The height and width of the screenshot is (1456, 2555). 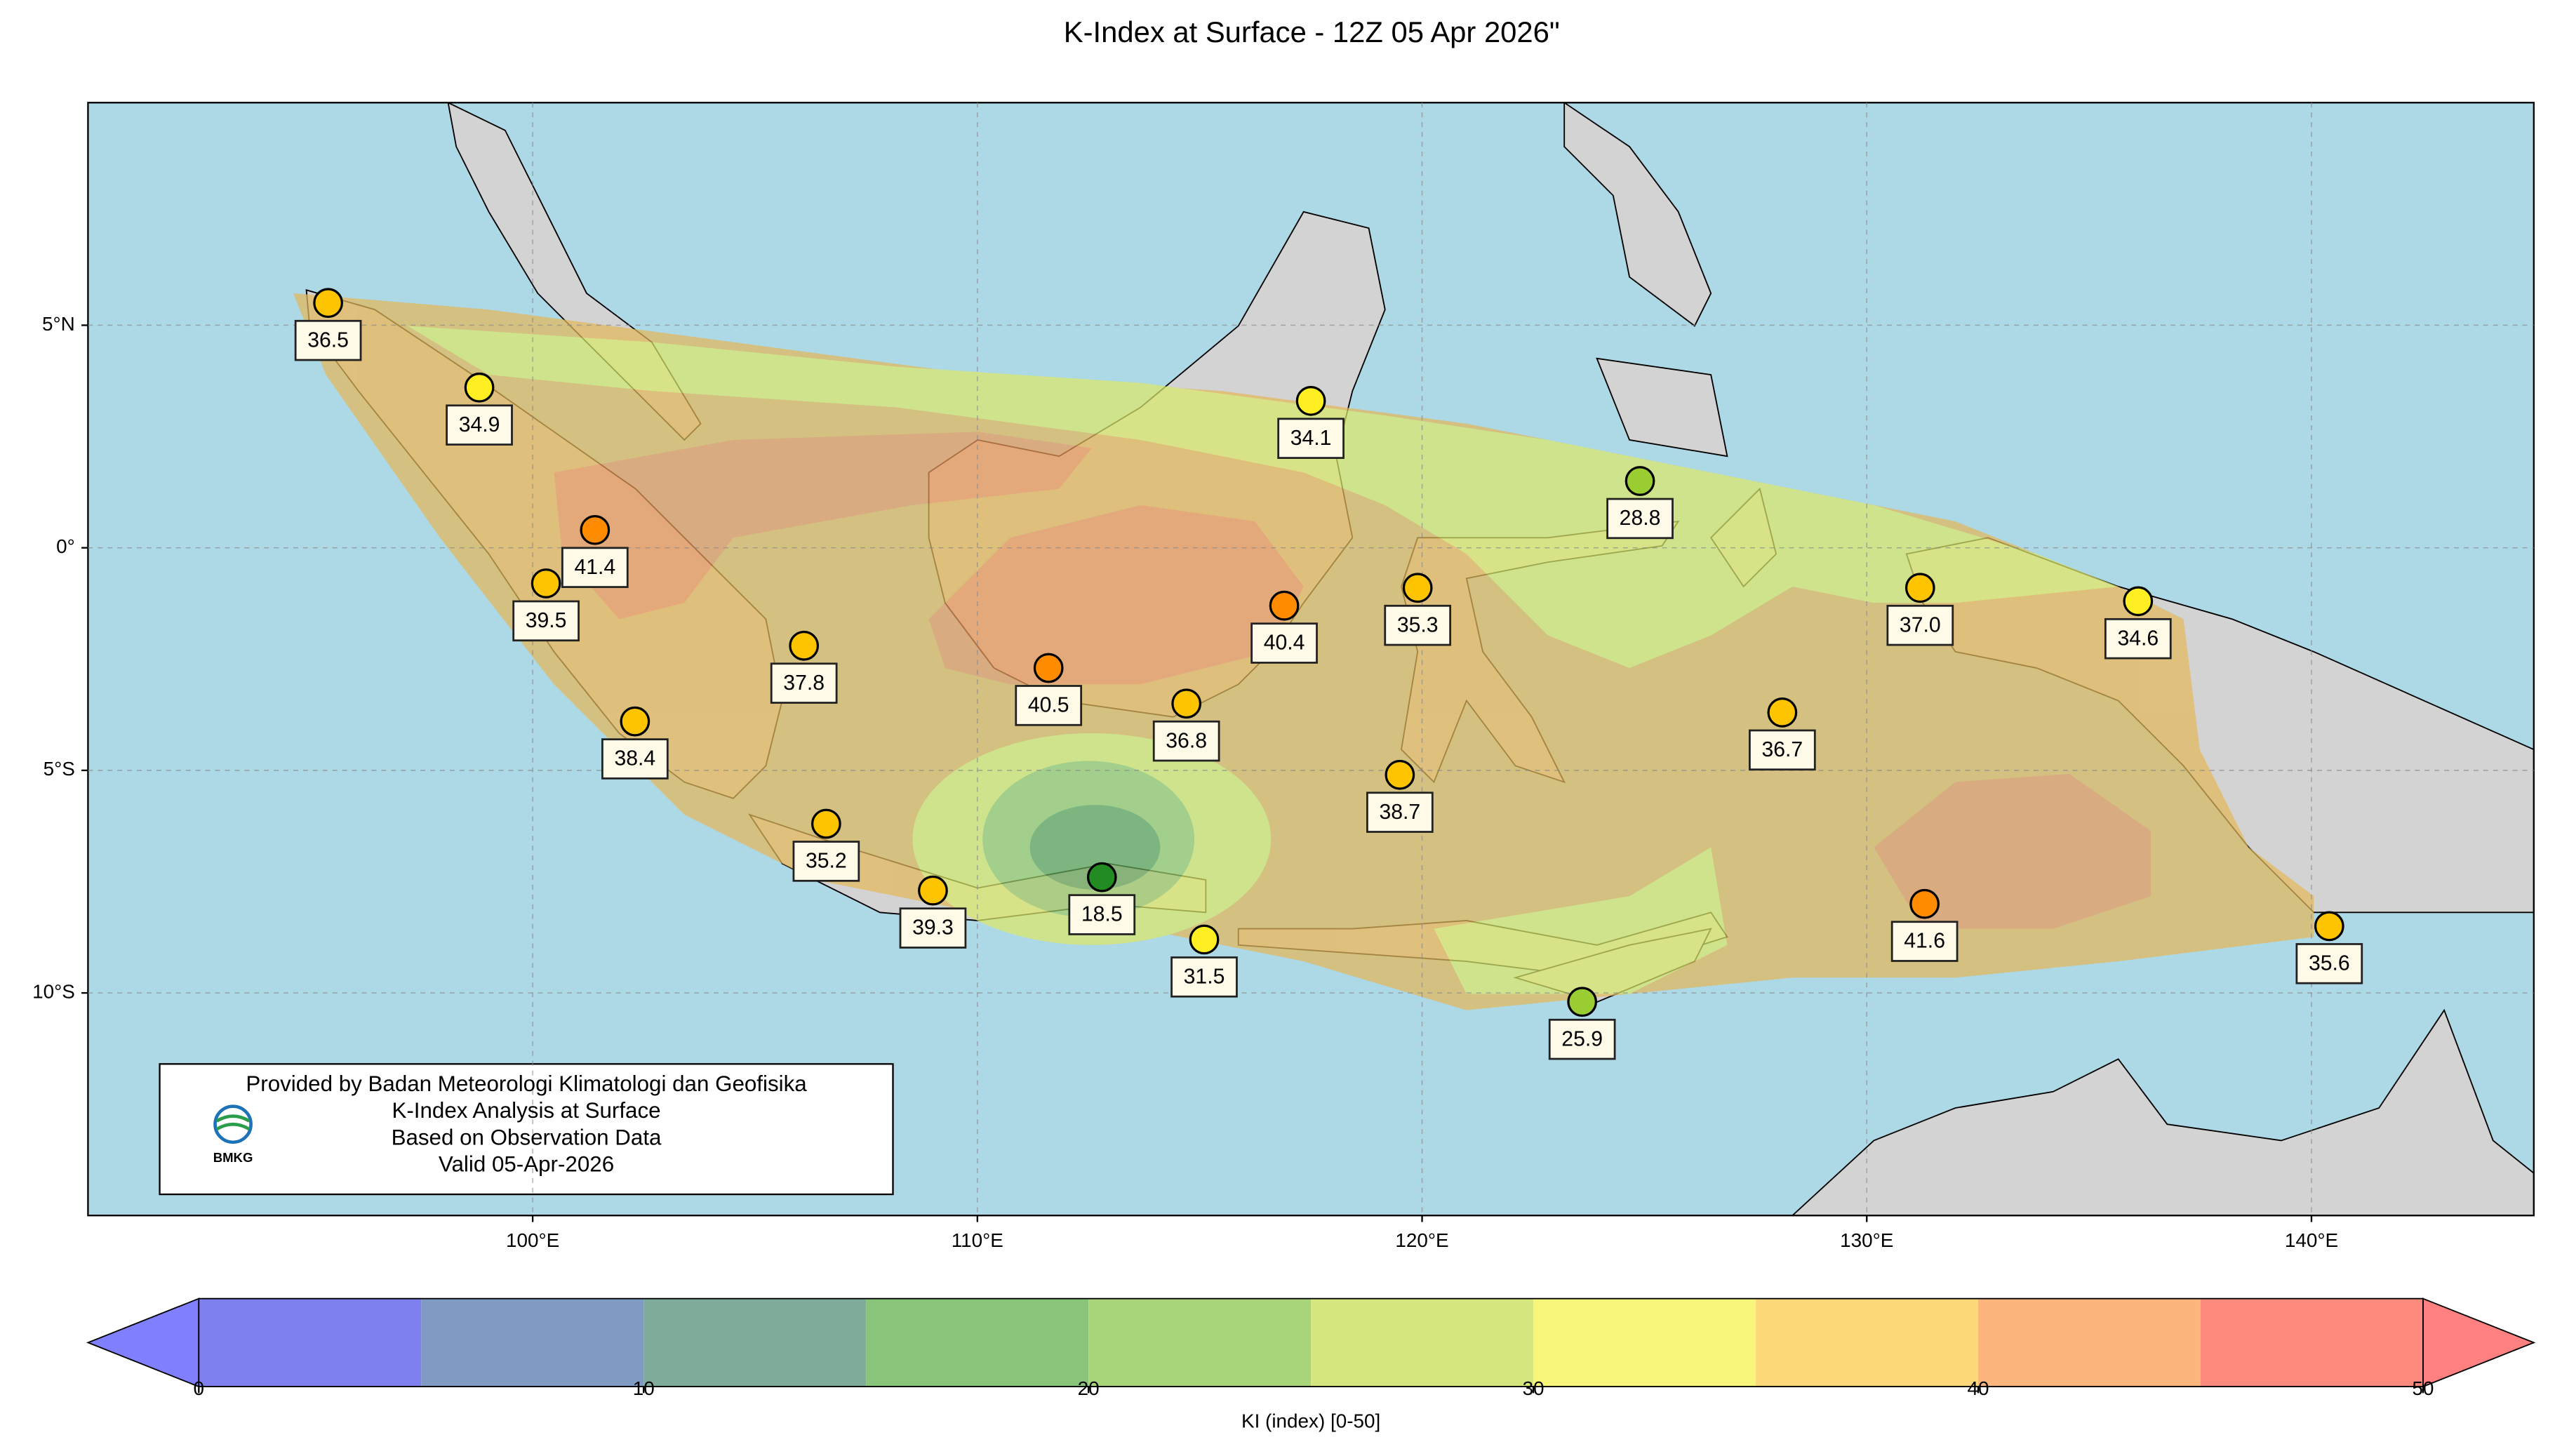 I want to click on station-label: 35.3, so click(x=1418, y=625).